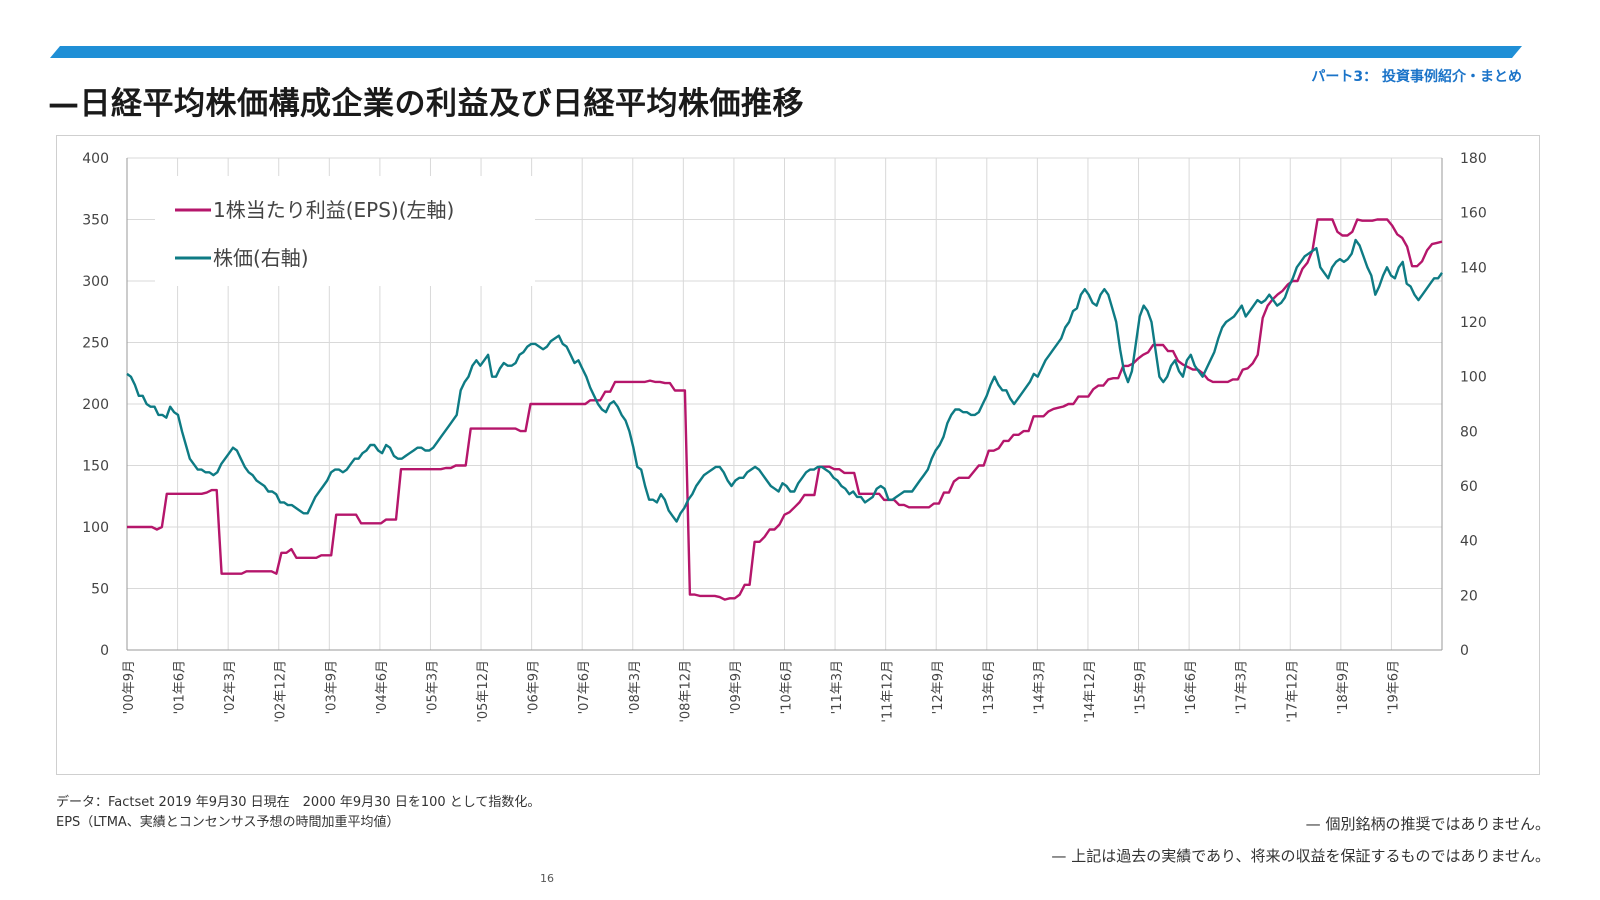 Image resolution: width=1600 pixels, height=900 pixels. Describe the element at coordinates (180, 687) in the screenshot. I see `x-axis-tick-label: '01年6月` at that location.